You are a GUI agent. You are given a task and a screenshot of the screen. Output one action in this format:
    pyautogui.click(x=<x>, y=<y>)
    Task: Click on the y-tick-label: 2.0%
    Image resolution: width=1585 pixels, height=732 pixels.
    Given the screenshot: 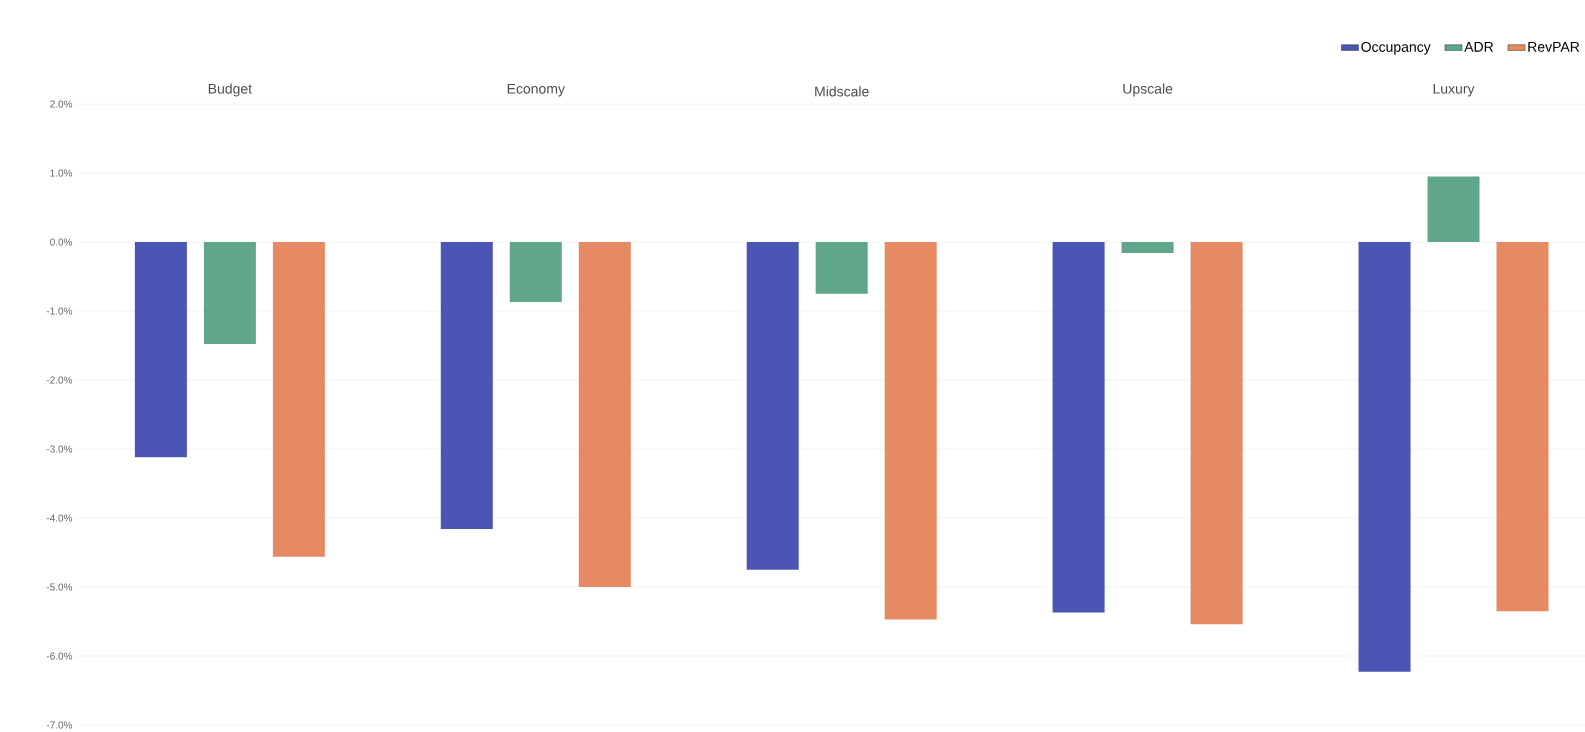 What is the action you would take?
    pyautogui.click(x=61, y=104)
    